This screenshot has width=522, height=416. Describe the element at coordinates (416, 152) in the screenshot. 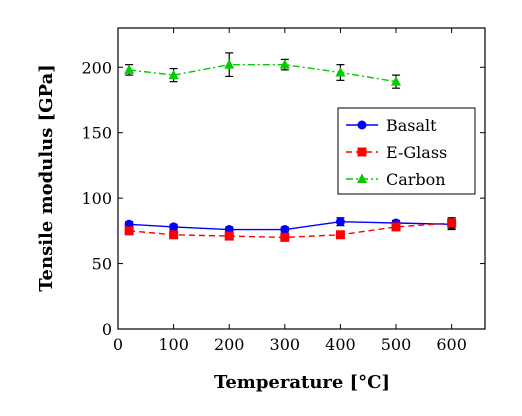

I see `legend-label-e-glass: E-Glass` at that location.